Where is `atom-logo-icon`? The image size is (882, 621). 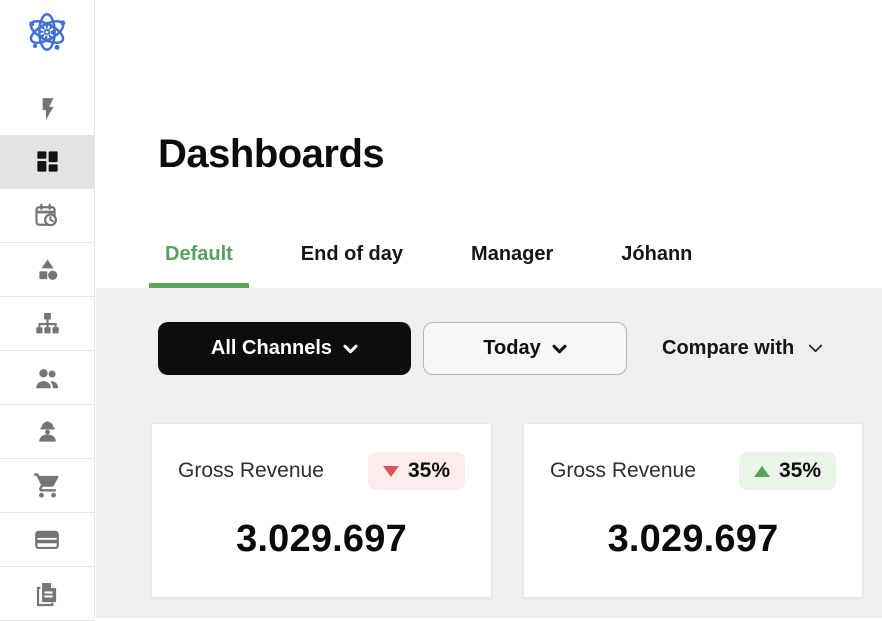
atom-logo-icon is located at coordinates (47, 34).